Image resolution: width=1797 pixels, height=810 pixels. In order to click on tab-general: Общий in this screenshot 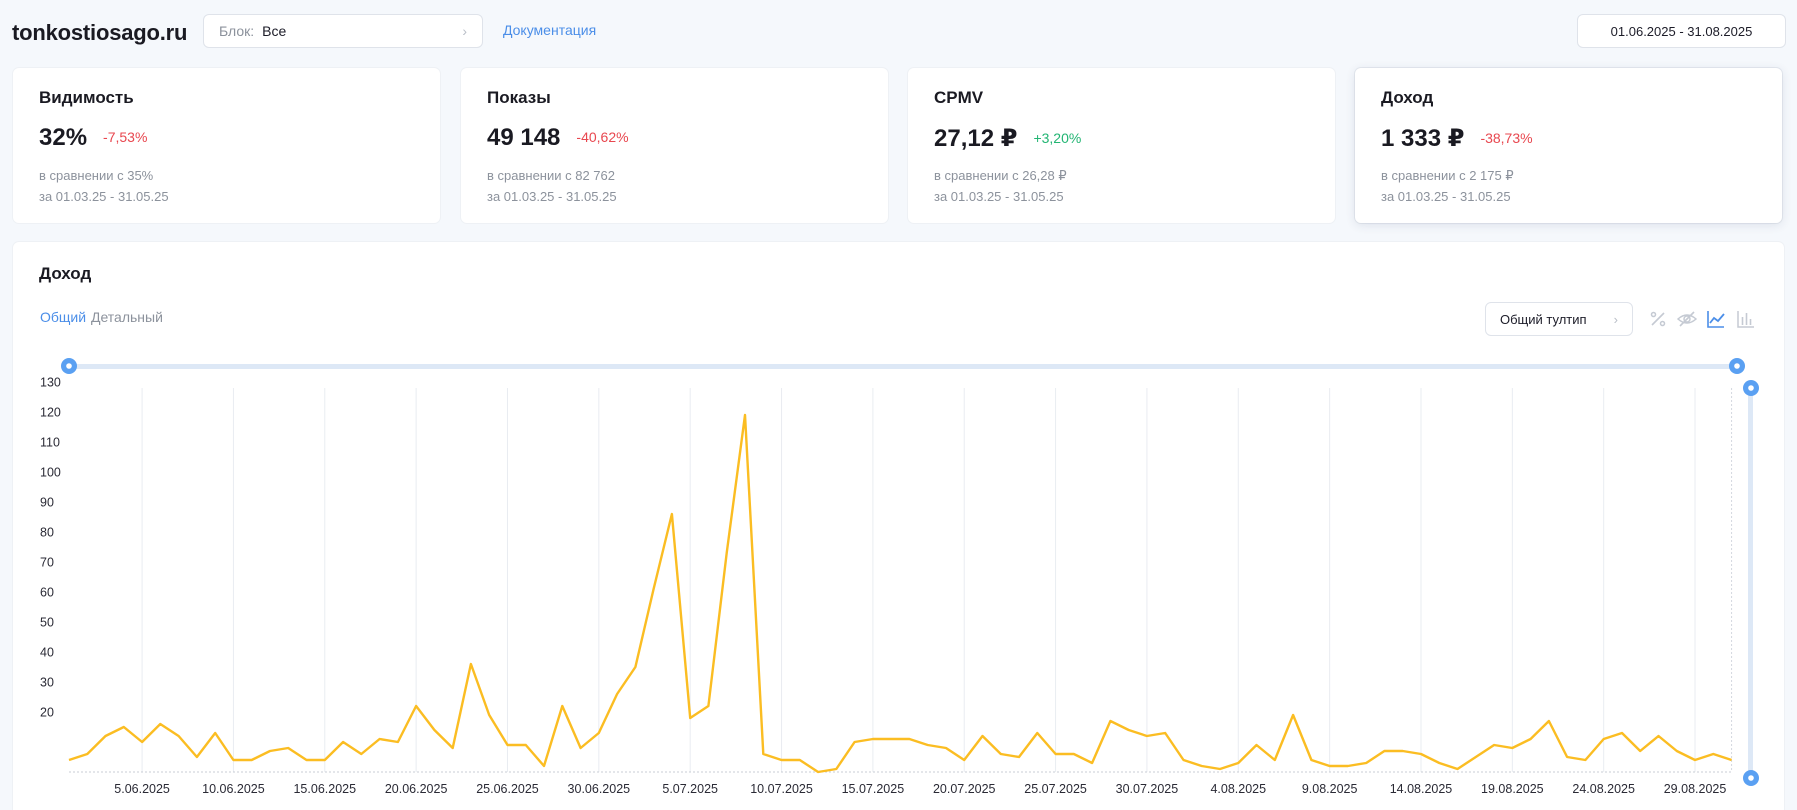, I will do `click(63, 317)`.